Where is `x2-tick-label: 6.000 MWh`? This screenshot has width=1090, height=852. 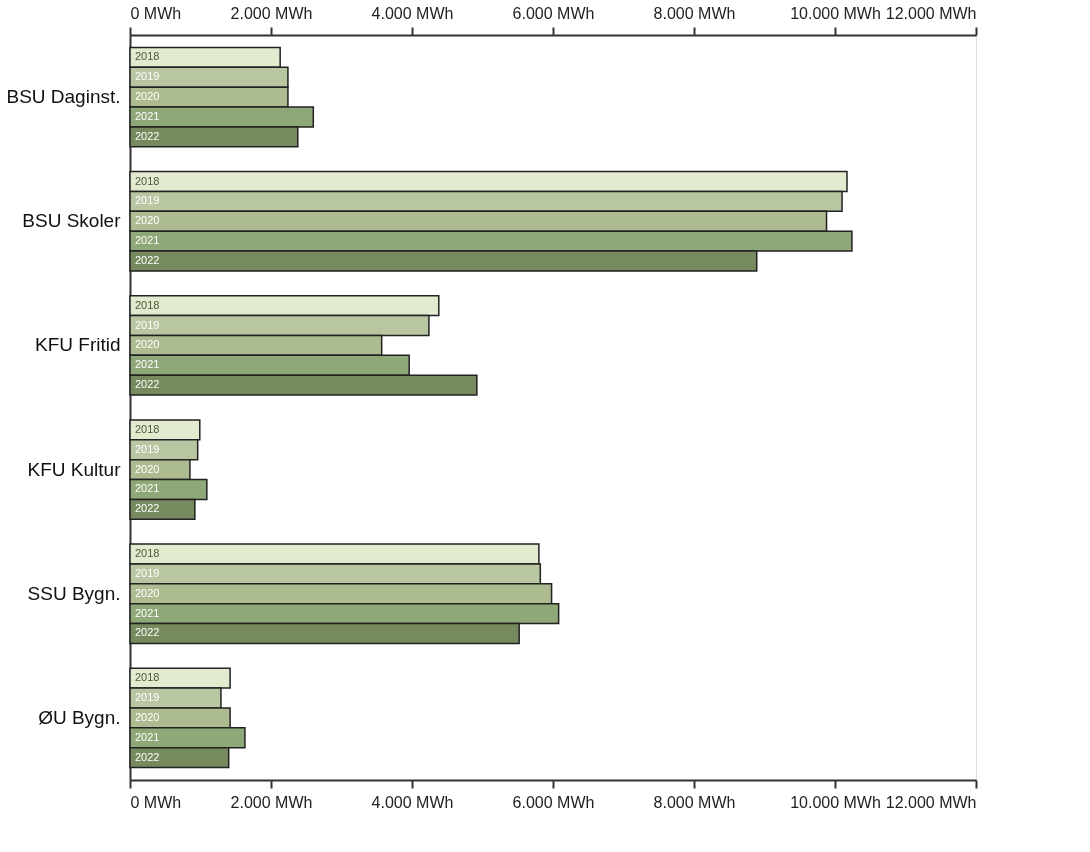 x2-tick-label: 6.000 MWh is located at coordinates (553, 802).